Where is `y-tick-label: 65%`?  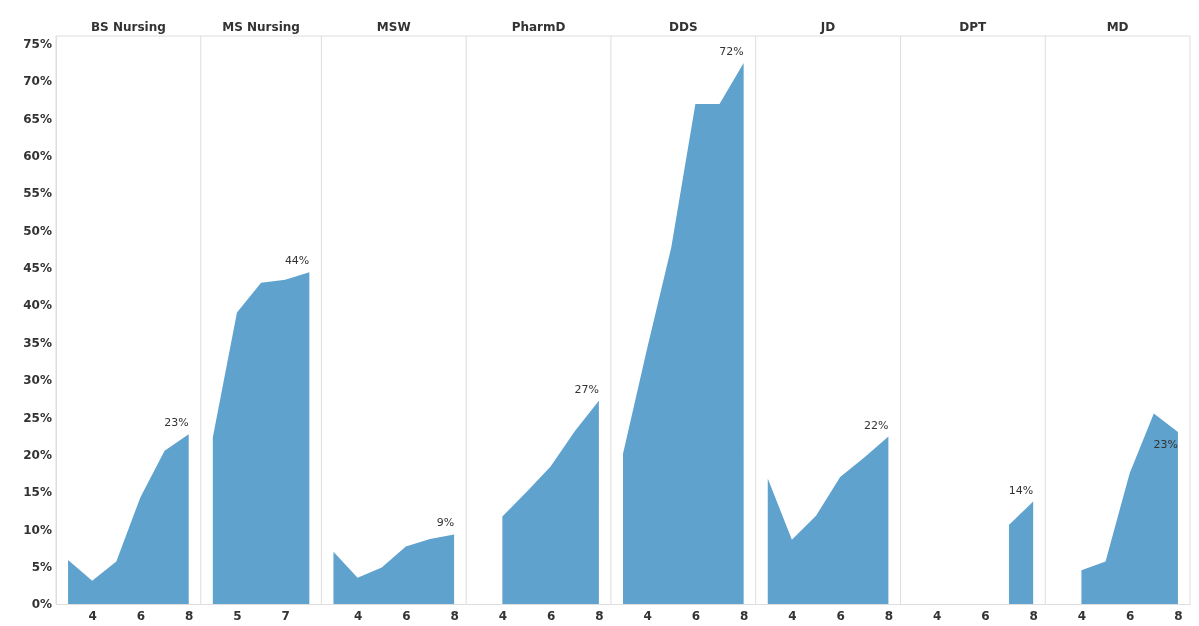 y-tick-label: 65% is located at coordinates (37, 118).